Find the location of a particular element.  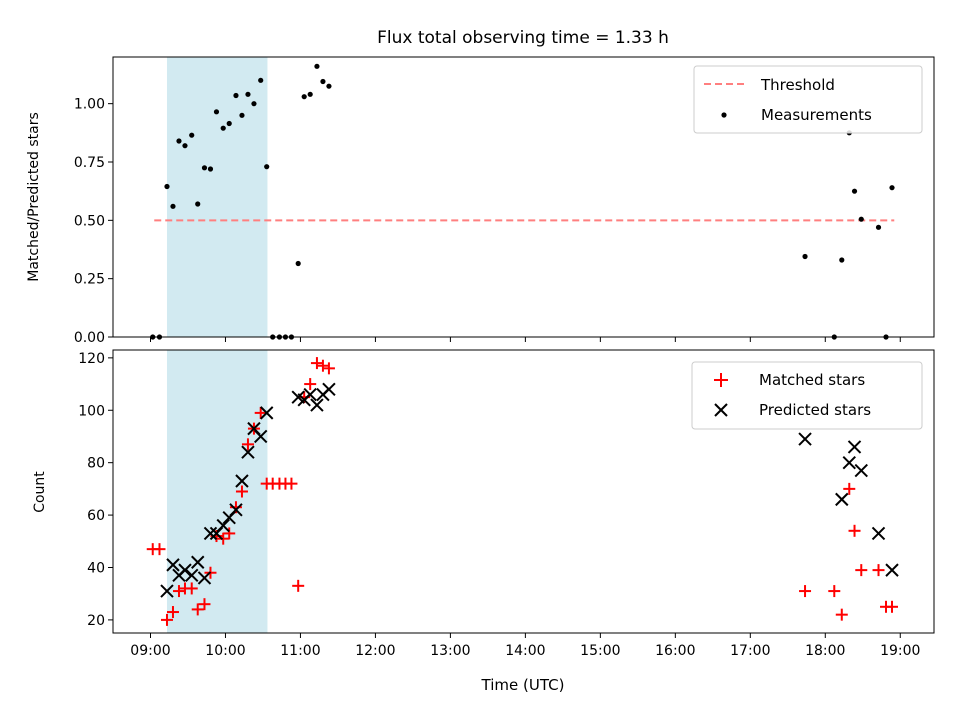

y-tick-label: 100 is located at coordinates (91, 411).